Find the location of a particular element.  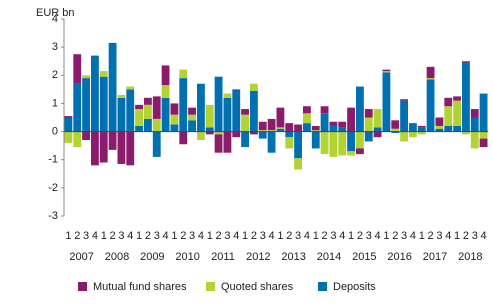

year-label: 2016 is located at coordinates (399, 257).